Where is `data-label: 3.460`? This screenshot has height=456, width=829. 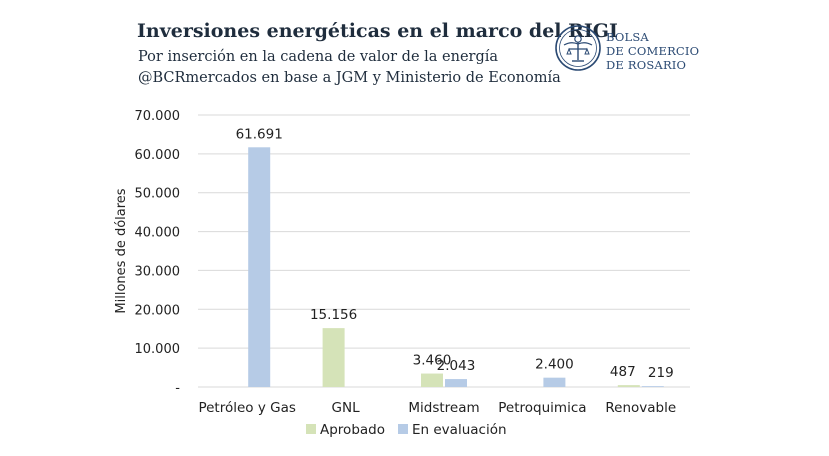 data-label: 3.460 is located at coordinates (432, 361).